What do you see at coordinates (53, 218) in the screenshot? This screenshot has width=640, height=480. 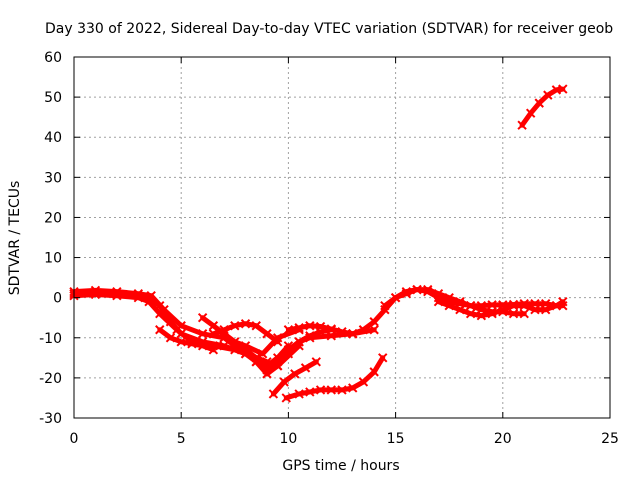 I see `y-tick-label: 20` at bounding box center [53, 218].